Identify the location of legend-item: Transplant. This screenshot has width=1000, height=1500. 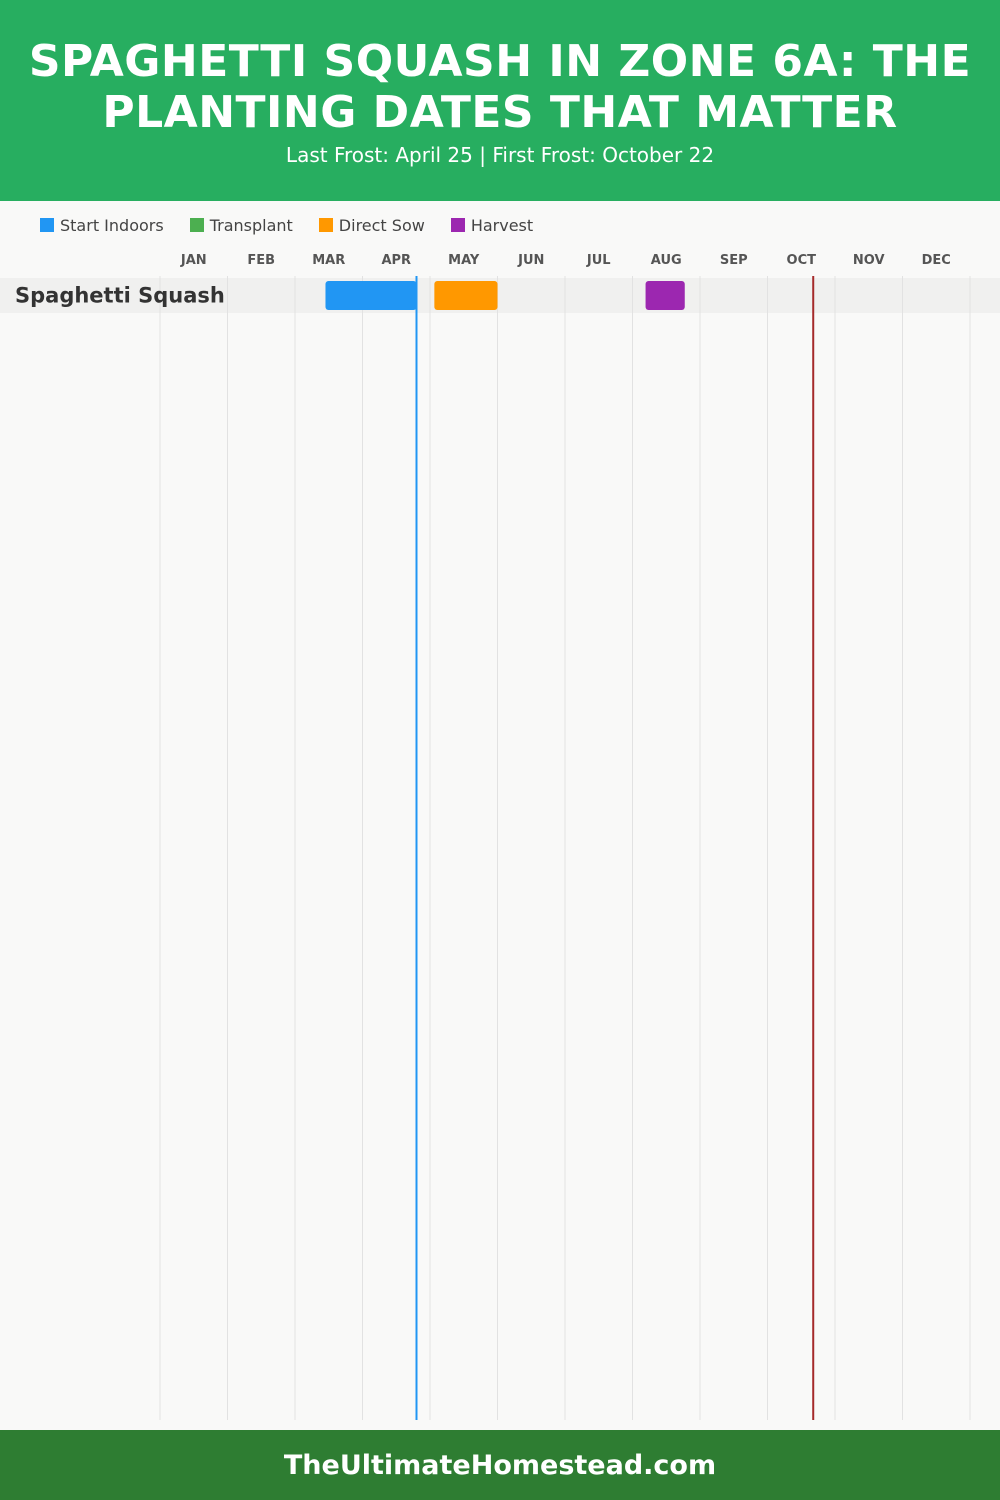
(241, 225).